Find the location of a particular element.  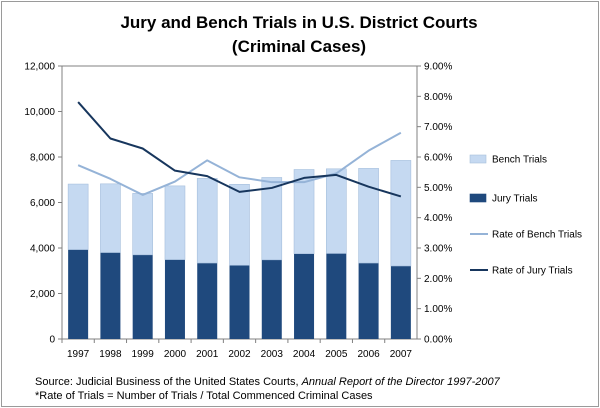

x-tick-label: 2007 is located at coordinates (401, 354).